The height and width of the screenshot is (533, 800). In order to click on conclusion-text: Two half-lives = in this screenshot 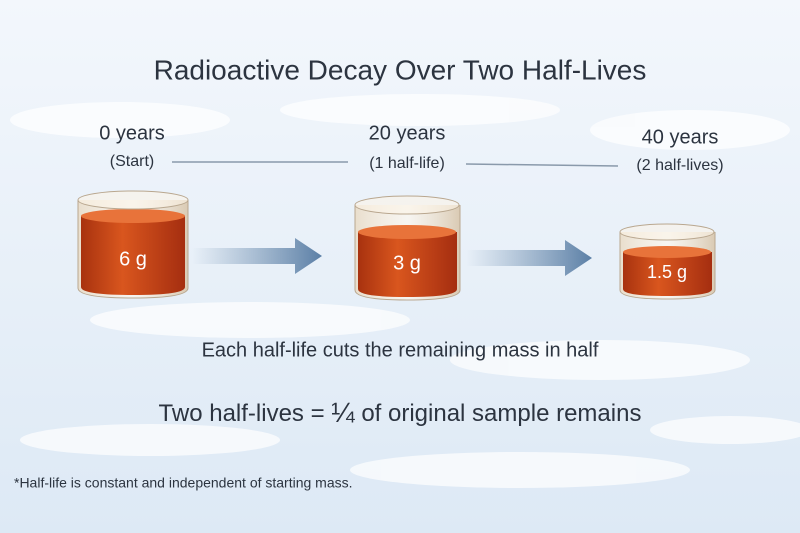, I will do `click(242, 413)`.